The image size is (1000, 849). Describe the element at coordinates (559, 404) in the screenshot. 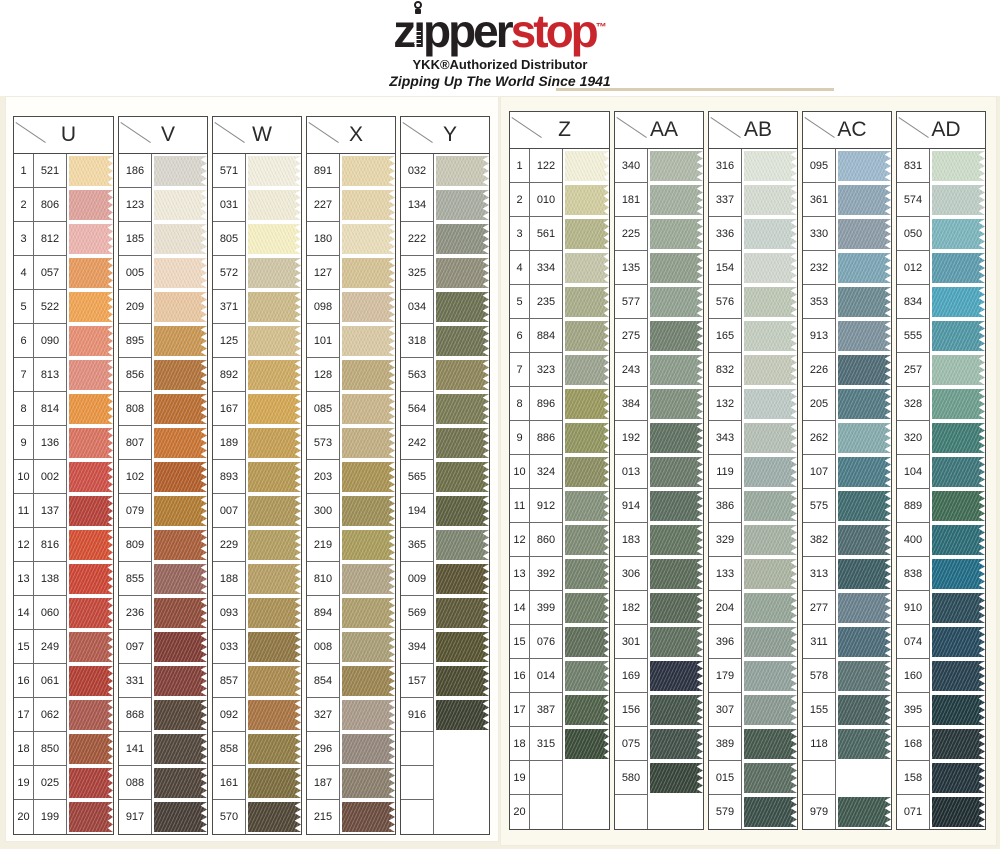

I see `color-row: 8 896` at that location.